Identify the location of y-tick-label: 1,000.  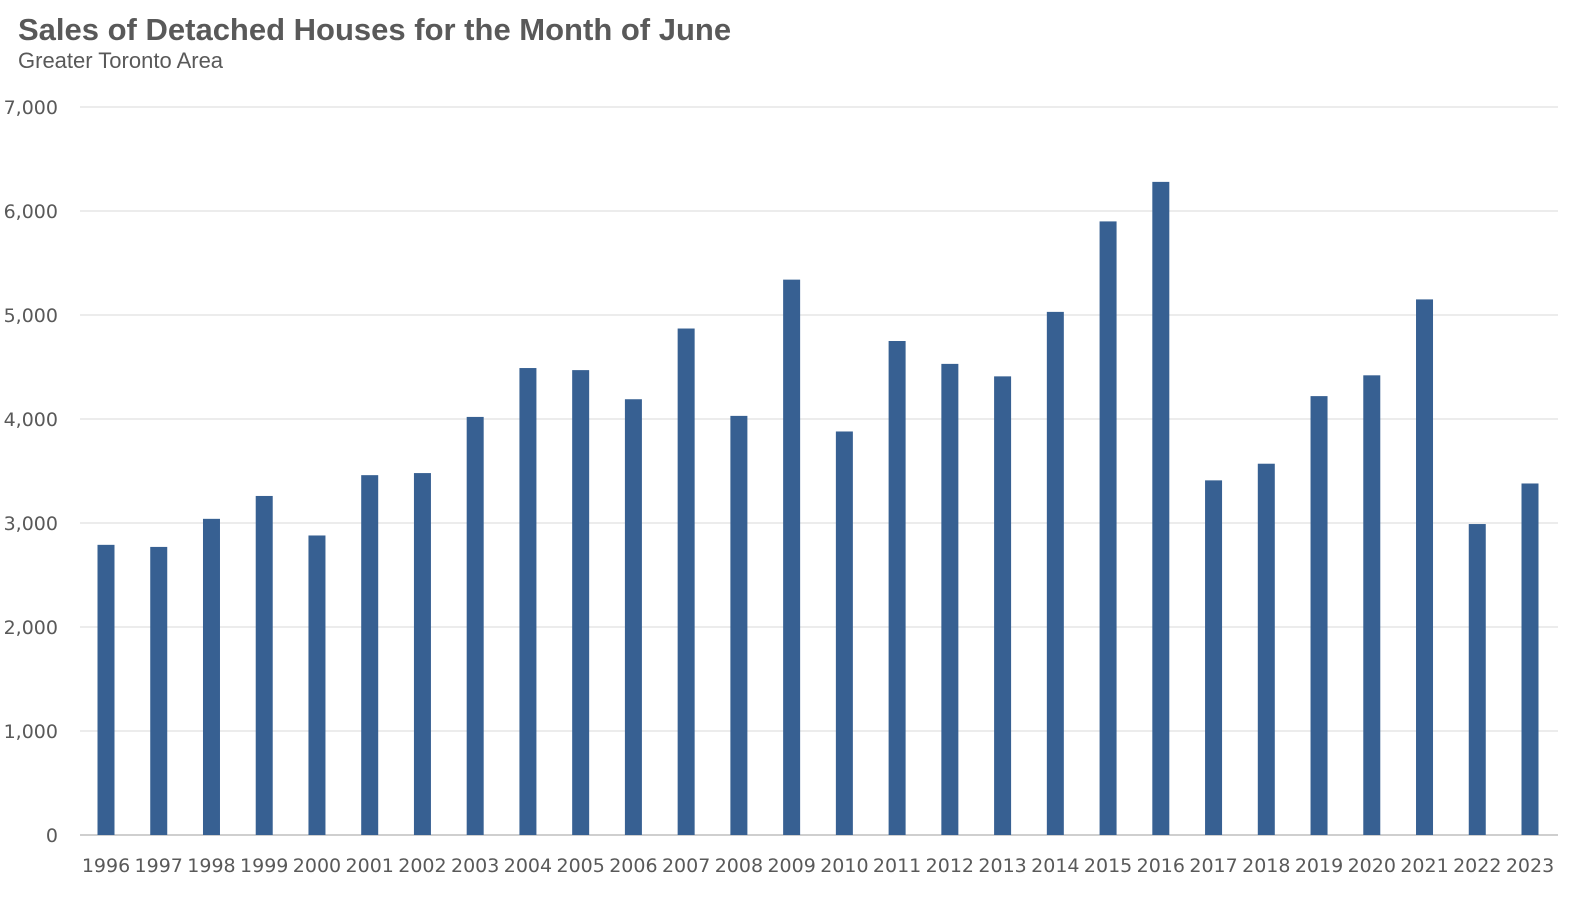
(31, 732).